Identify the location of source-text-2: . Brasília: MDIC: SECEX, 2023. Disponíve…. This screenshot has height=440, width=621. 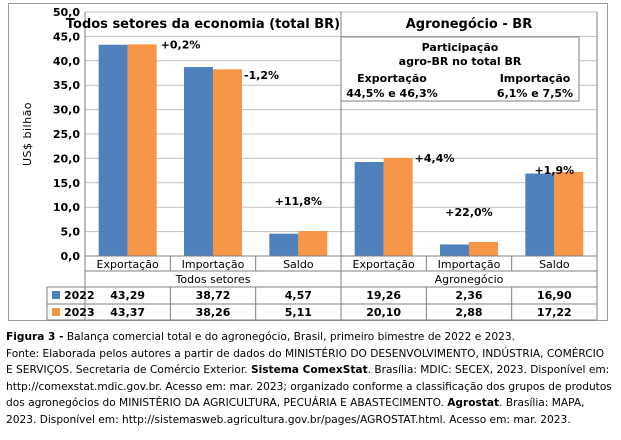
(309, 387).